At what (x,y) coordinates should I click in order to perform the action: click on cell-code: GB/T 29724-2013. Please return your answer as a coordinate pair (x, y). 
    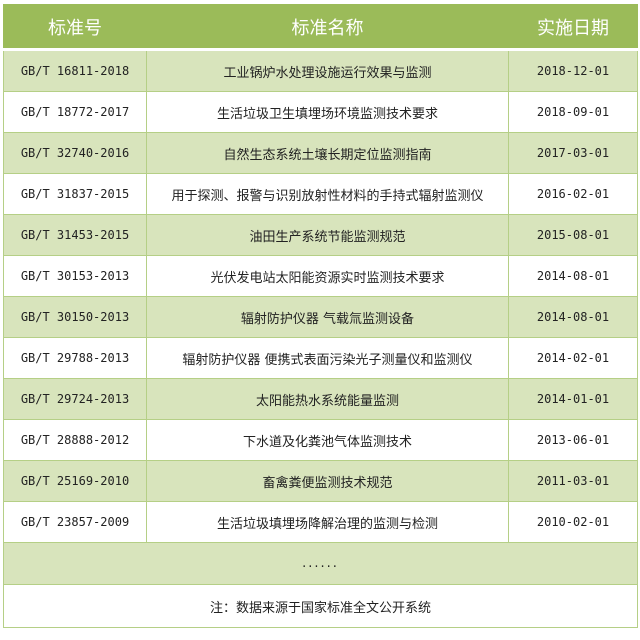
    Looking at the image, I should click on (75, 399).